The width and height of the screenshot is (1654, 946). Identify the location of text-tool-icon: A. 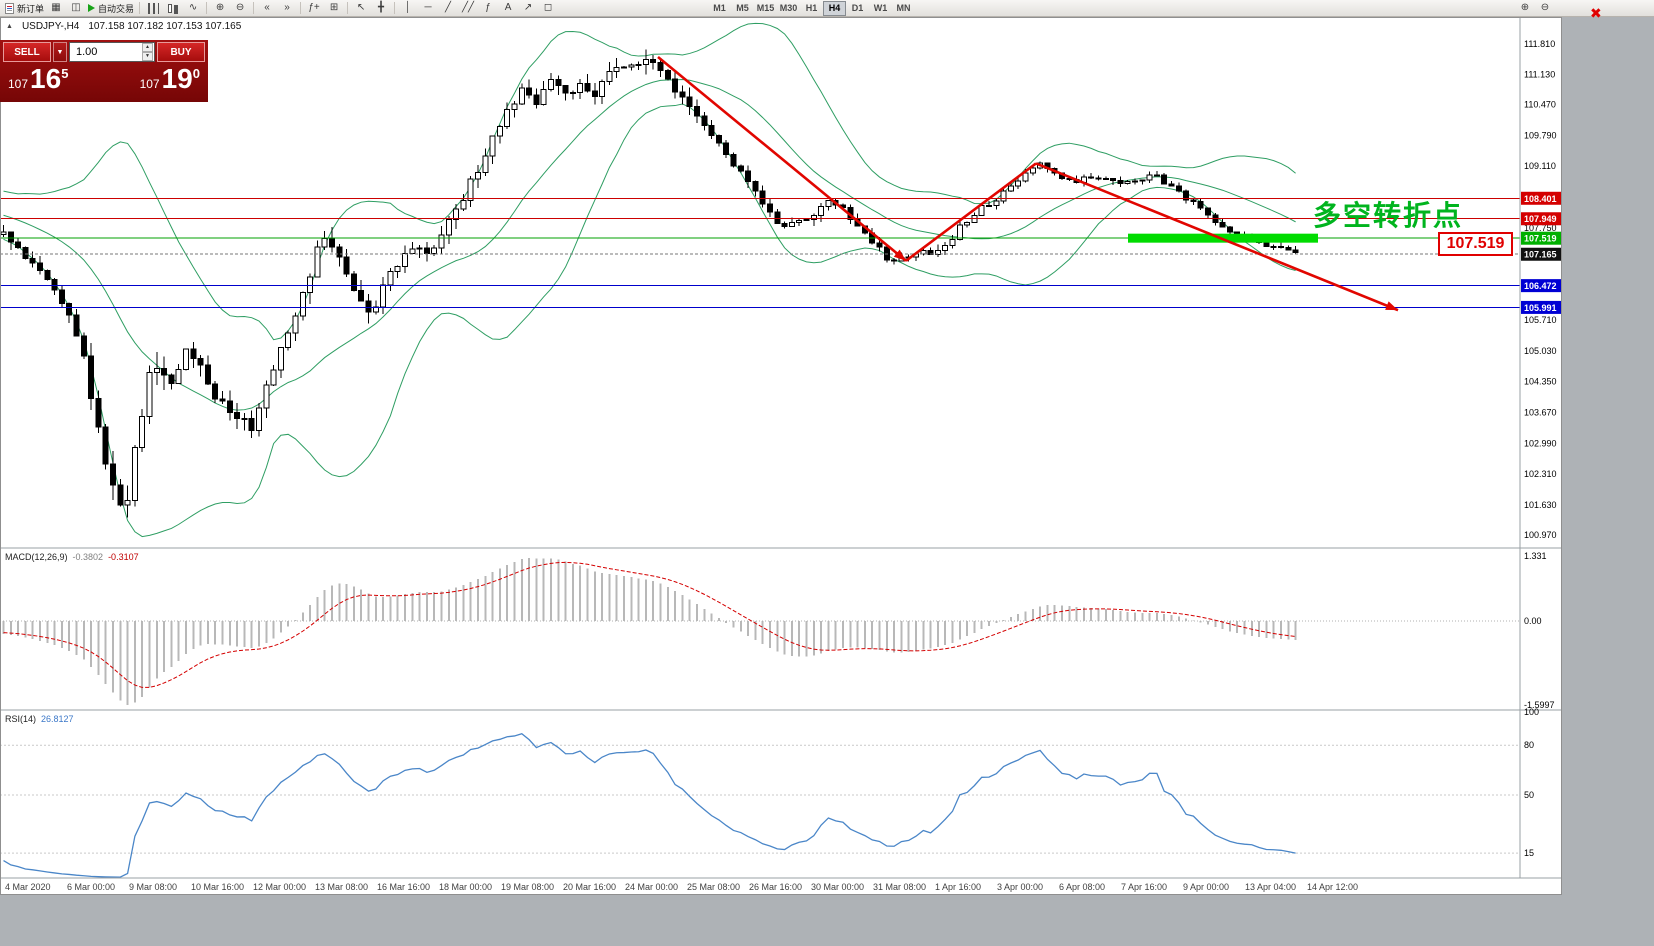
(508, 7).